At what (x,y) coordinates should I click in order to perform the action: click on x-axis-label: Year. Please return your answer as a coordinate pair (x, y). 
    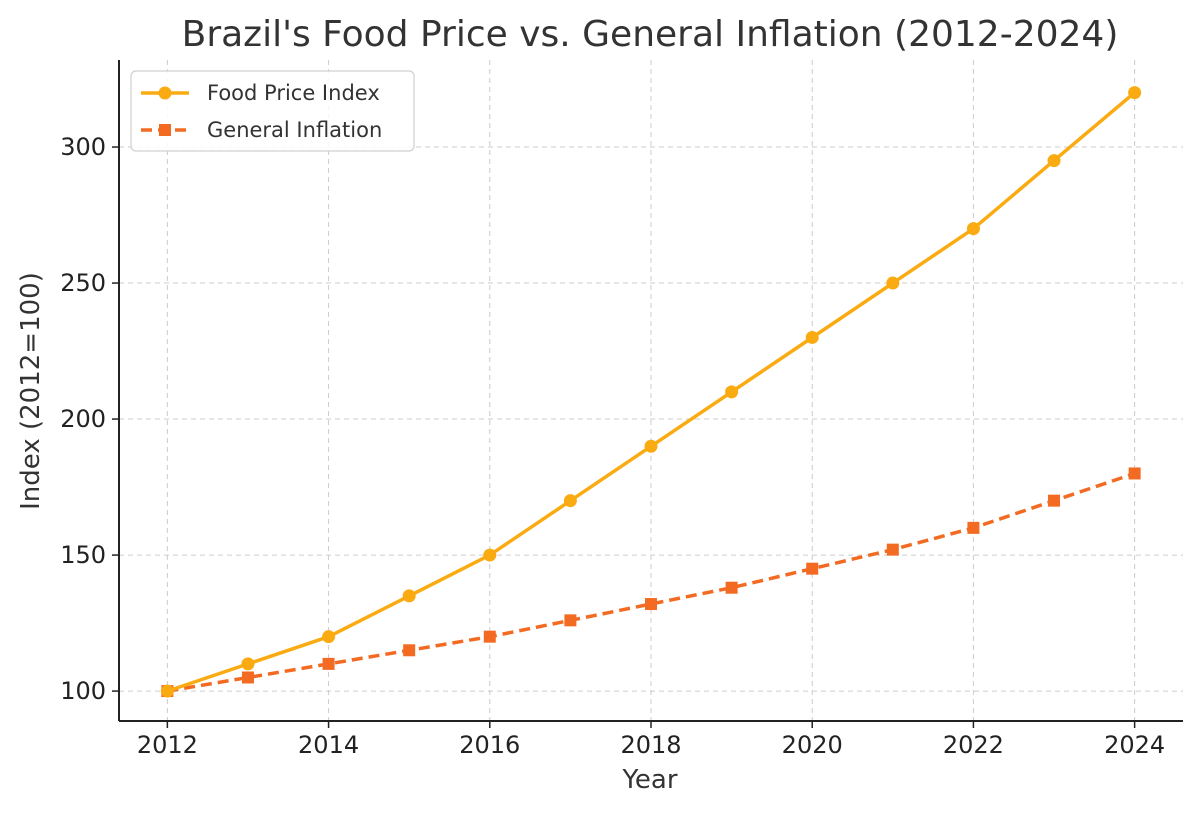
    Looking at the image, I should click on (649, 780).